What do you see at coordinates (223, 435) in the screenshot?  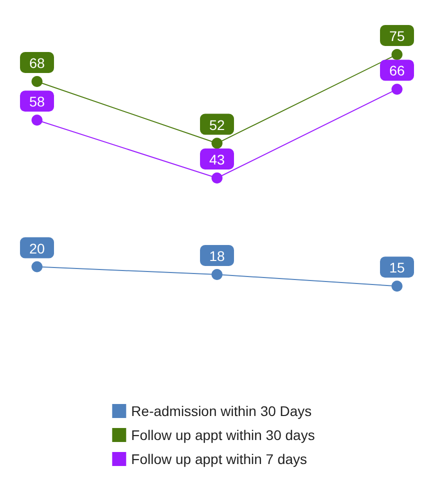 I see `legend-label: Follow up appt within 30 days` at bounding box center [223, 435].